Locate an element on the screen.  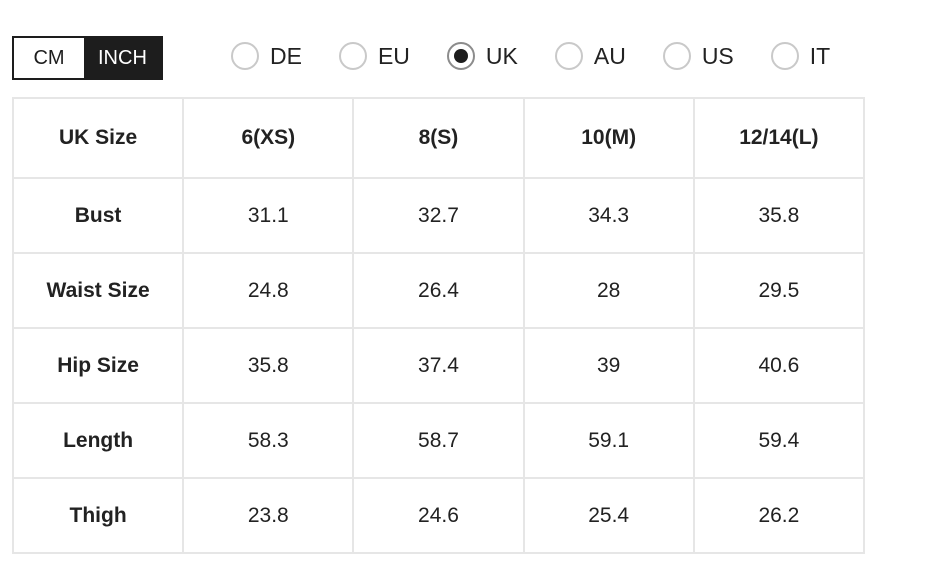
column-header: UK Size is located at coordinates (98, 138).